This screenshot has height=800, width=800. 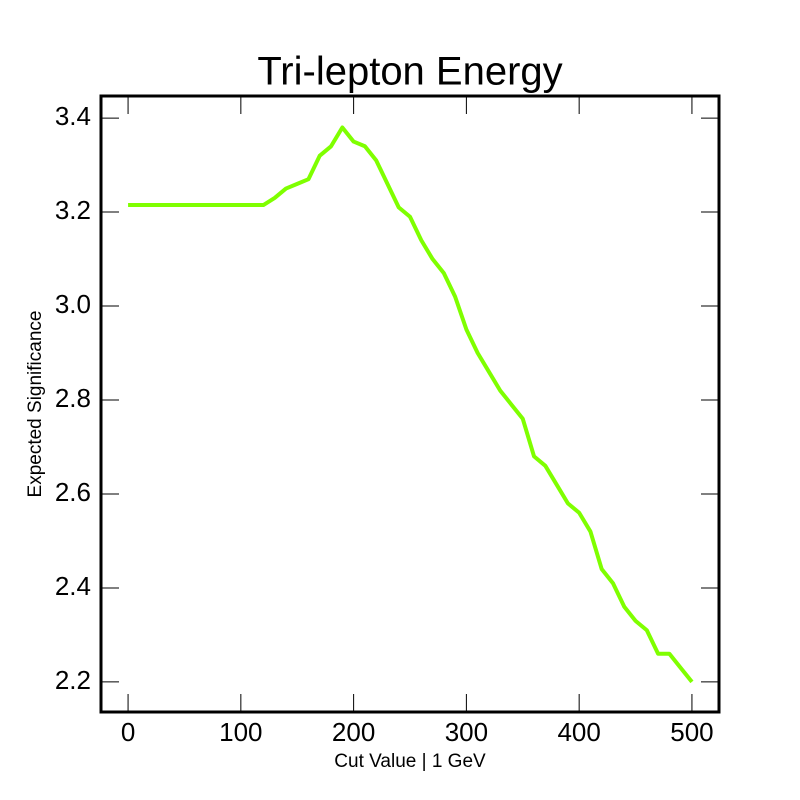 I want to click on y-tick-label: 2.8, so click(x=73, y=398).